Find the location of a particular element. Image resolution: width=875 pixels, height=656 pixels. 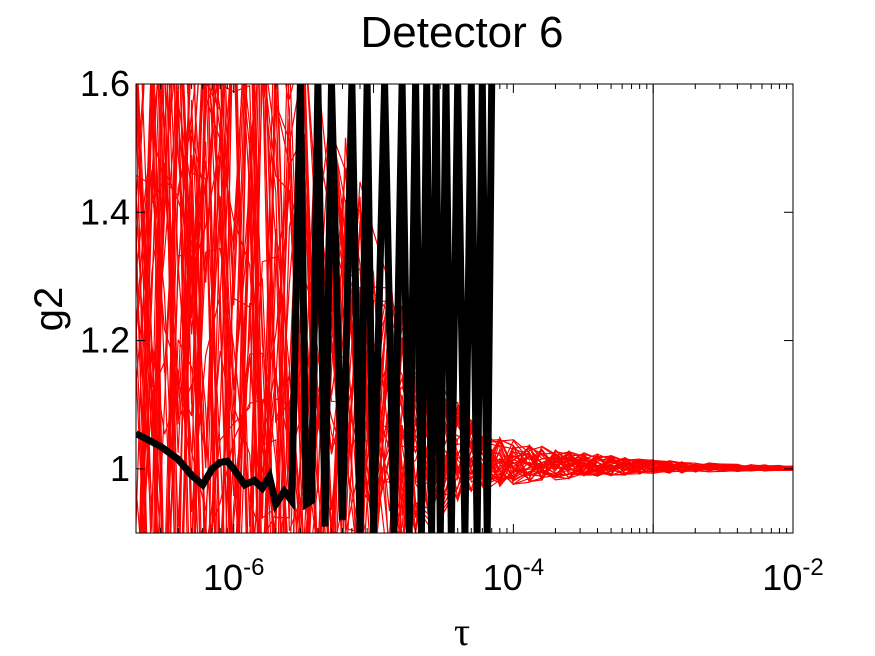

y-tick-label: 1.4 is located at coordinates (105, 211).